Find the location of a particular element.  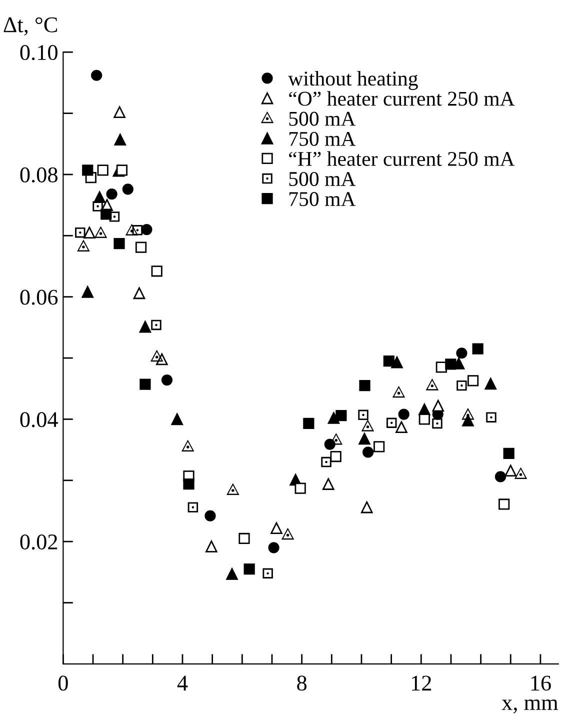

legend-label: “O” heater current 250 mA is located at coordinates (402, 98).